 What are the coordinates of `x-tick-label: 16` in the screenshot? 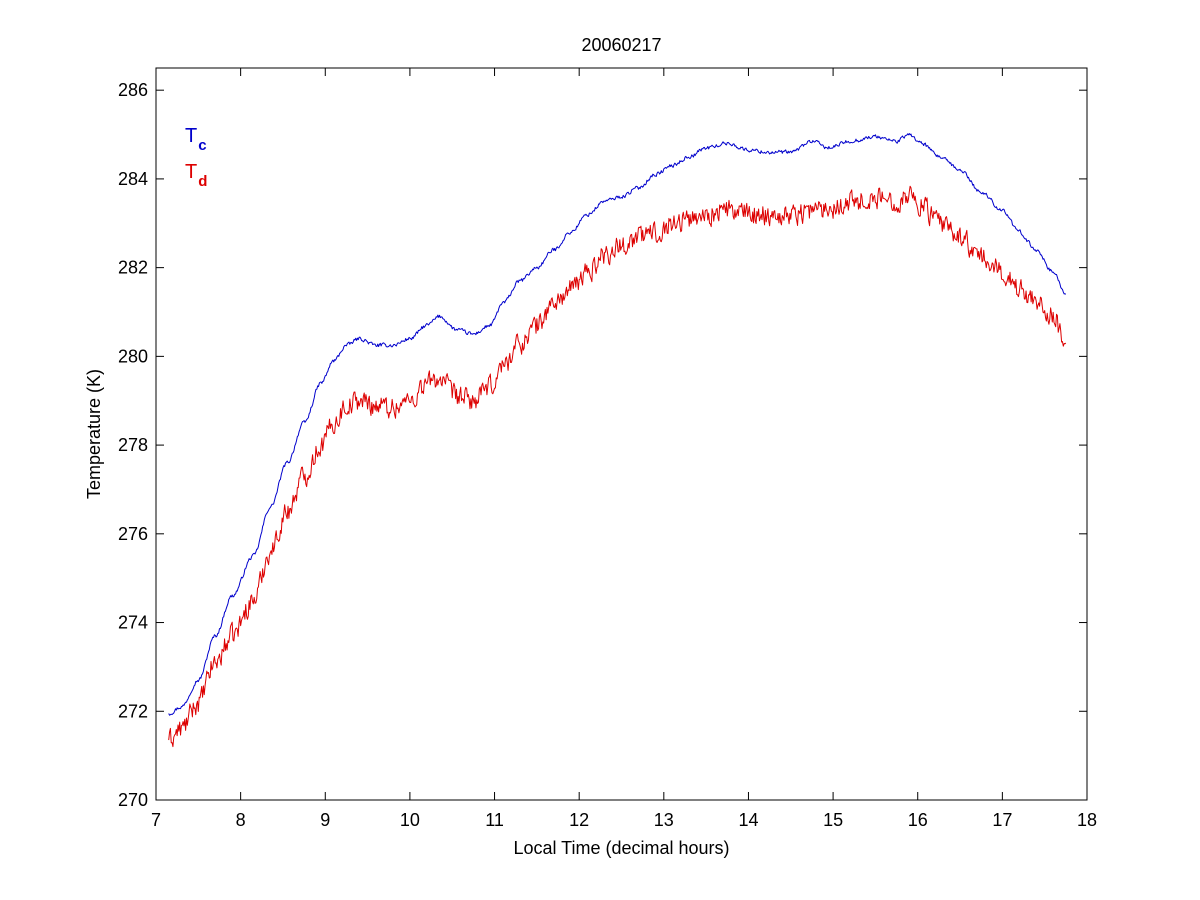 It's located at (918, 820).